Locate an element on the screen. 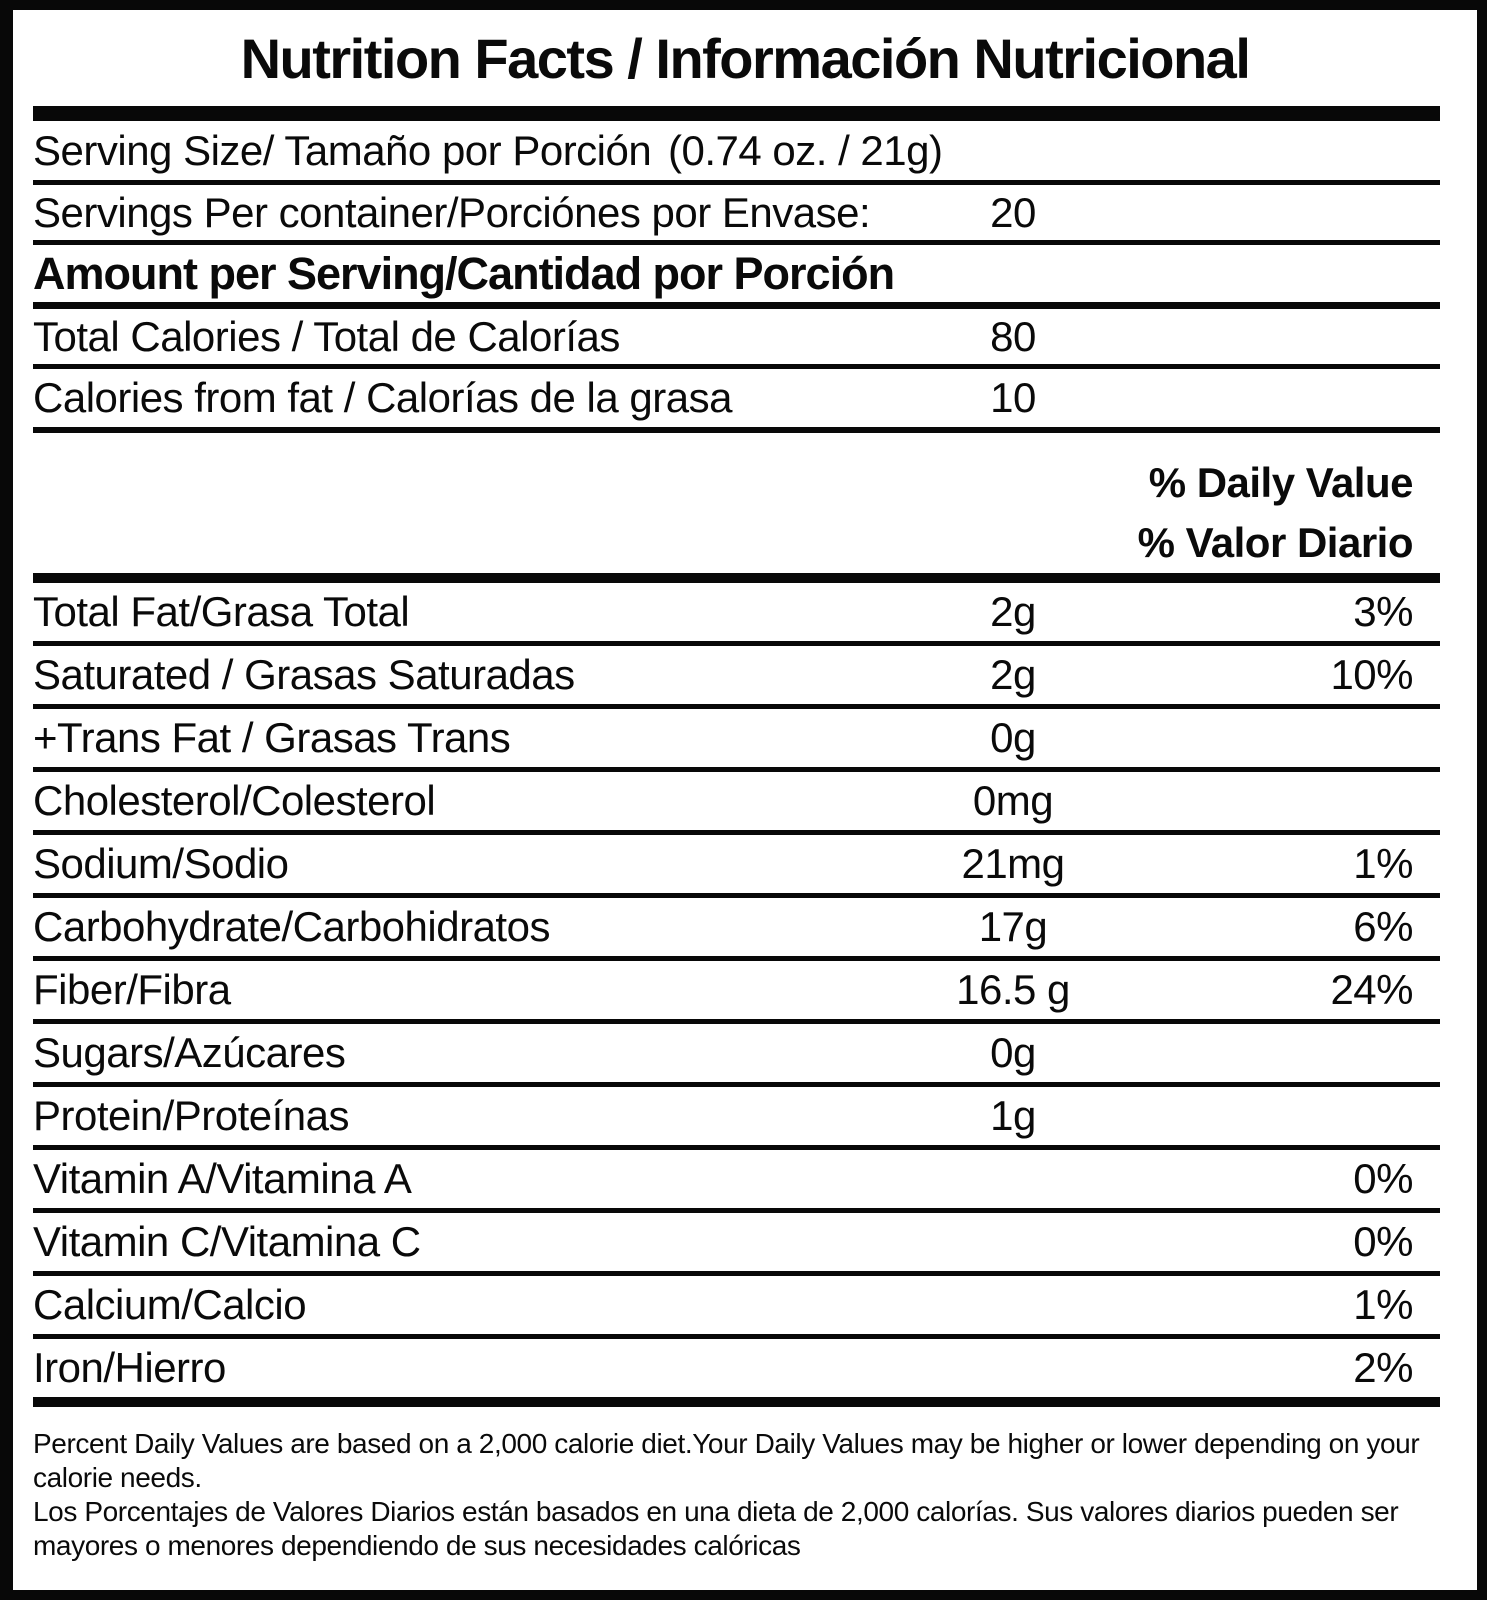 This screenshot has width=1487, height=1600. nutrient-row-total-fat: Total Fat/Grasa Total 2g 3% is located at coordinates (736, 614).